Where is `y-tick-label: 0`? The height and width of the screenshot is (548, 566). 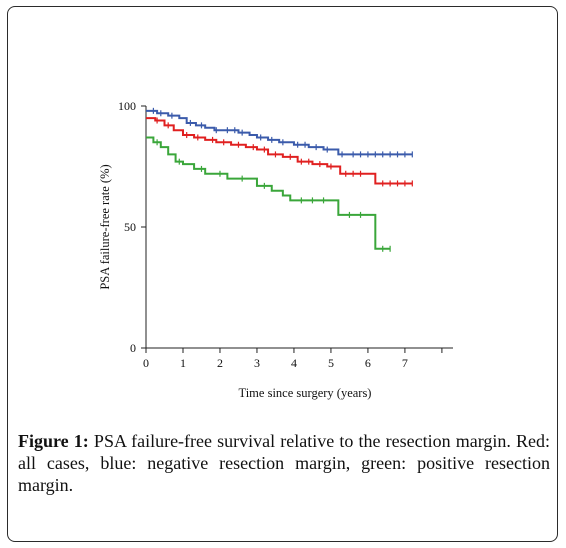 y-tick-label: 0 is located at coordinates (133, 348).